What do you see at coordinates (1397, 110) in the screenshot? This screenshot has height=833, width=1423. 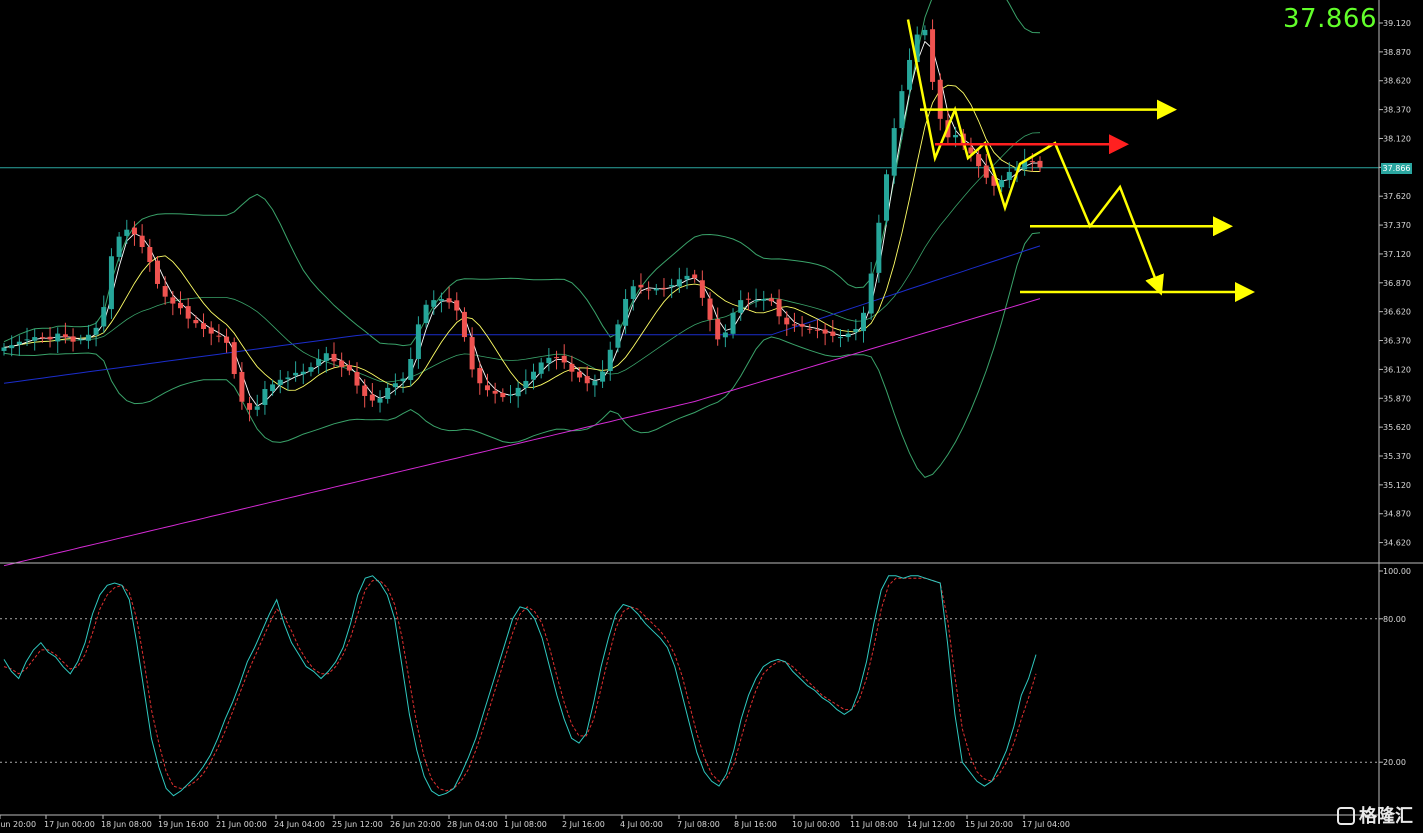 I see `price-tick-label: 38.370` at bounding box center [1397, 110].